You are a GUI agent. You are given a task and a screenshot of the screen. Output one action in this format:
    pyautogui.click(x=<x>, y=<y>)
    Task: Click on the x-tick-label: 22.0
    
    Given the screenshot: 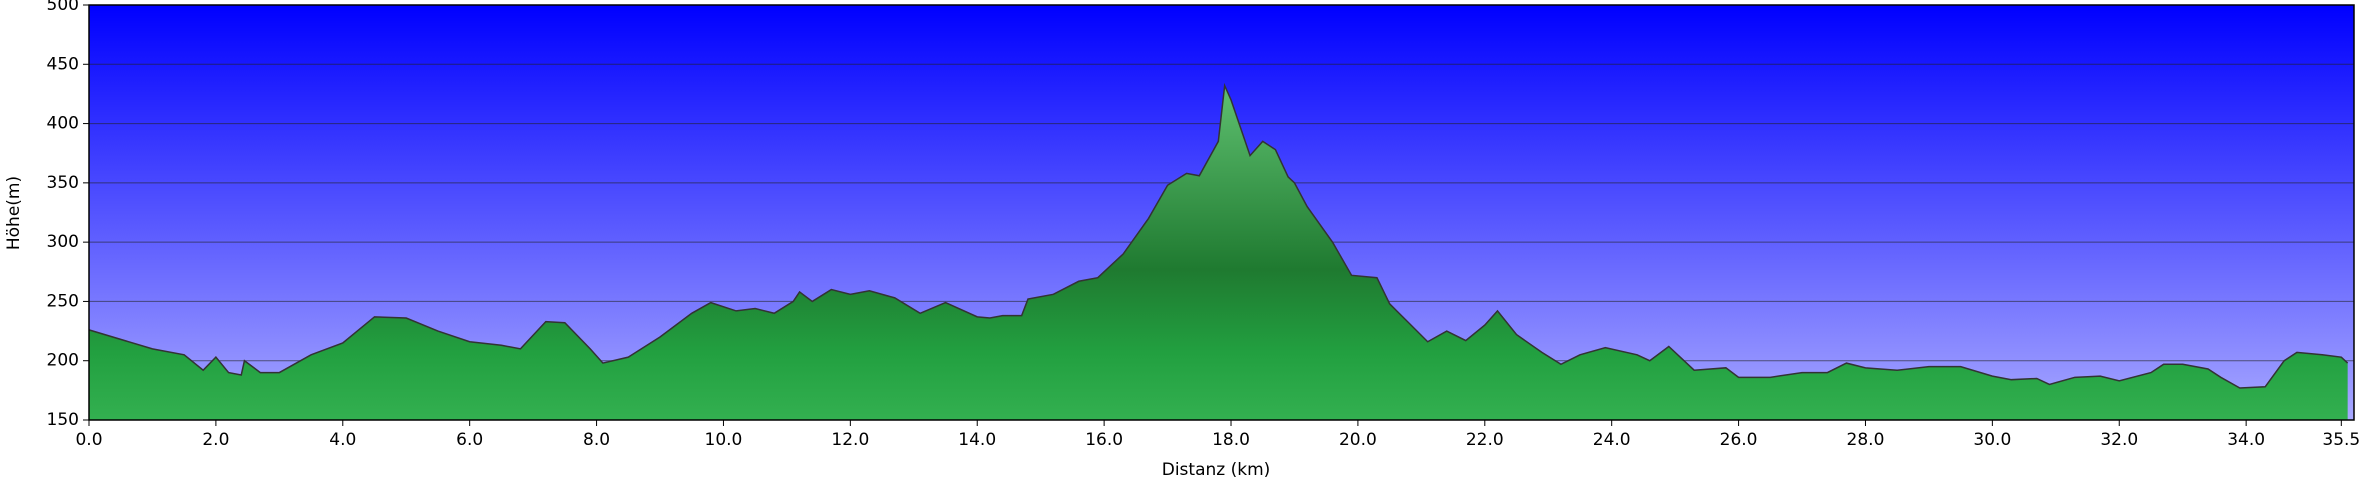 What is the action you would take?
    pyautogui.click(x=1485, y=440)
    